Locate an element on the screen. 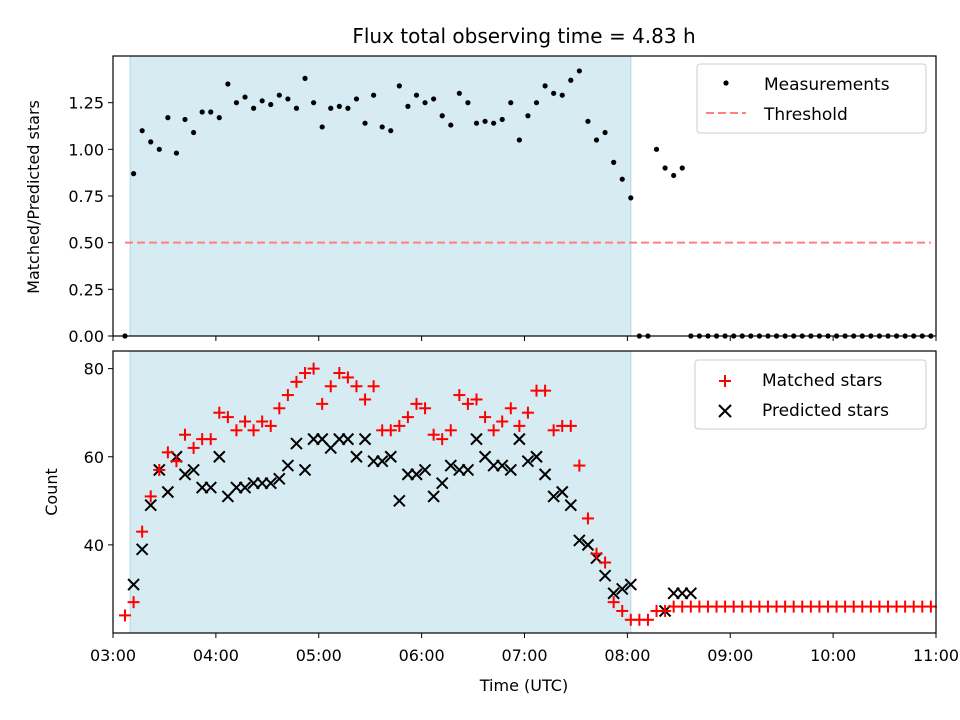 The width and height of the screenshot is (960, 720). legend-matched-marker is located at coordinates (725, 381).